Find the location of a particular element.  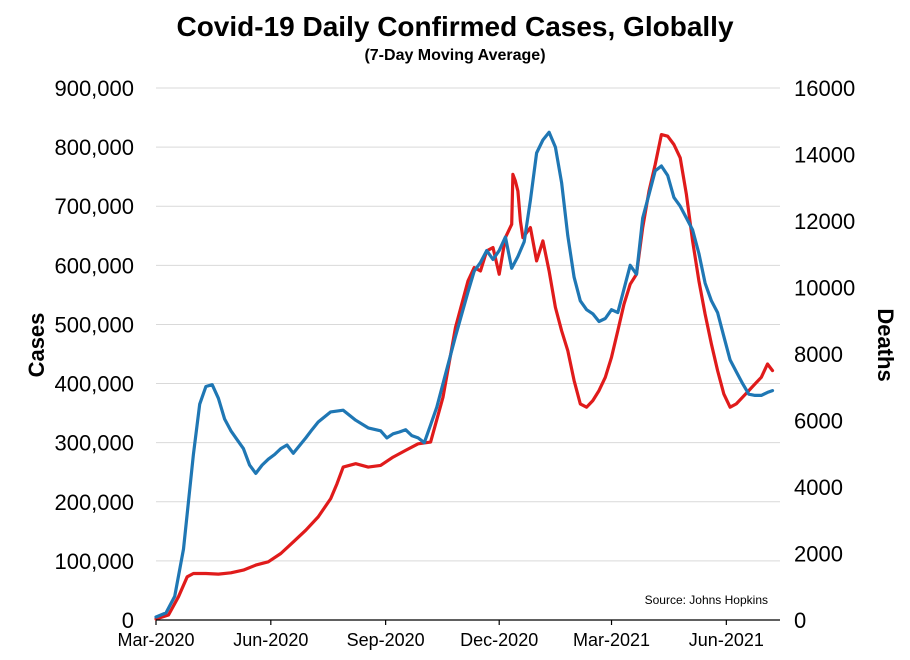

right-axis-label: Deaths is located at coordinates (885, 344).